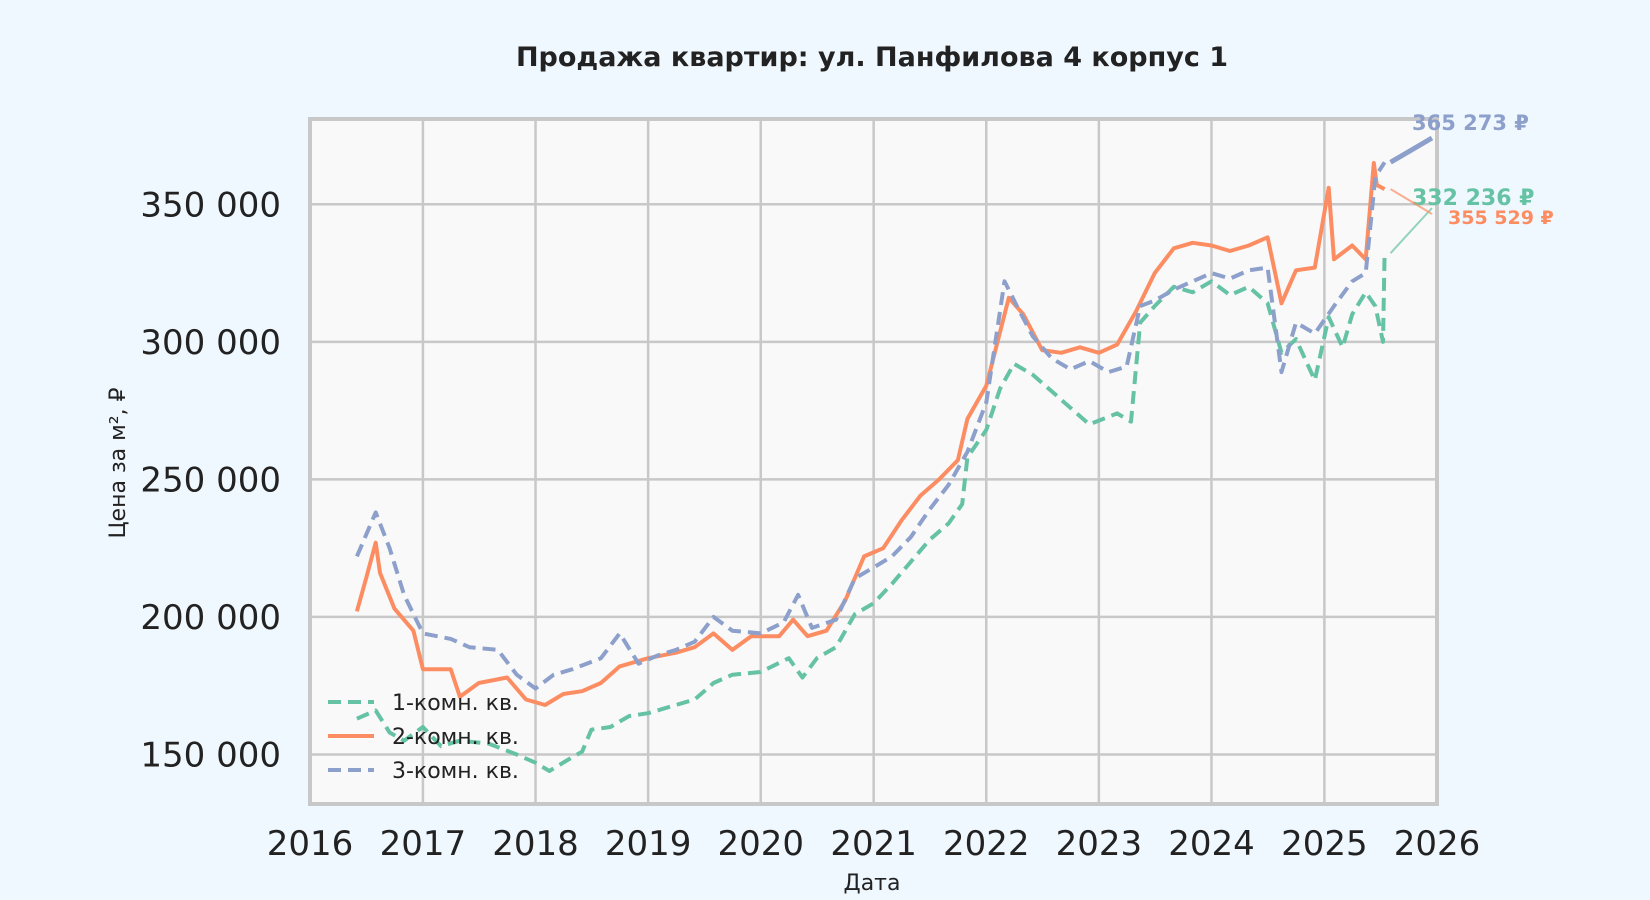 This screenshot has width=1650, height=900. Describe the element at coordinates (423, 844) in the screenshot. I see `x-tick-label: 2017` at that location.